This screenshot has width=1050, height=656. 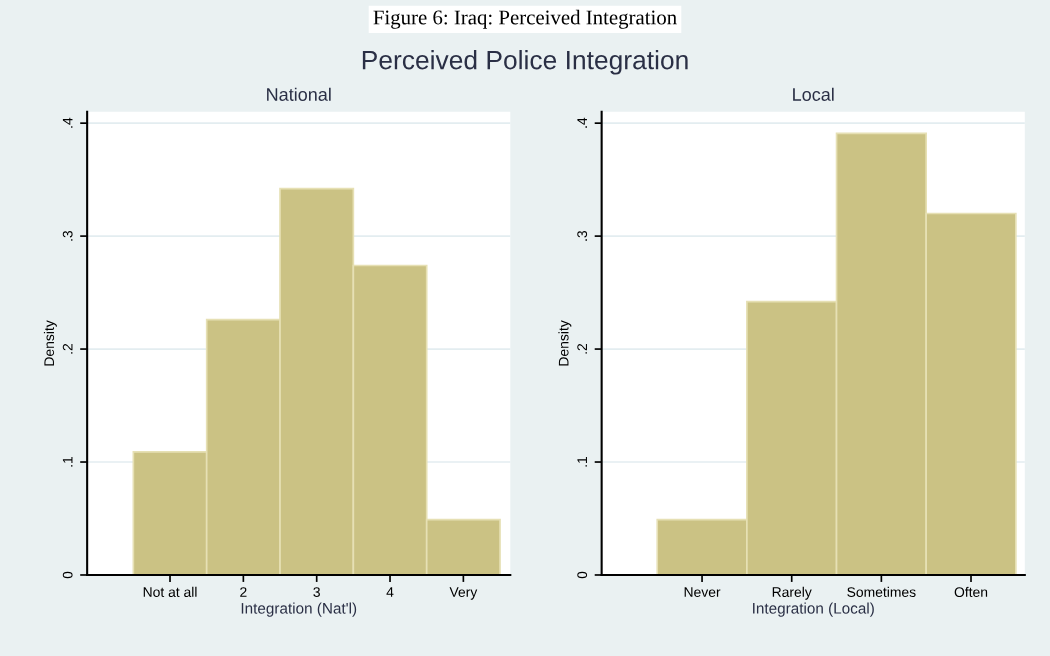 What do you see at coordinates (316, 592) in the screenshot?
I see `x-tick-label: 3` at bounding box center [316, 592].